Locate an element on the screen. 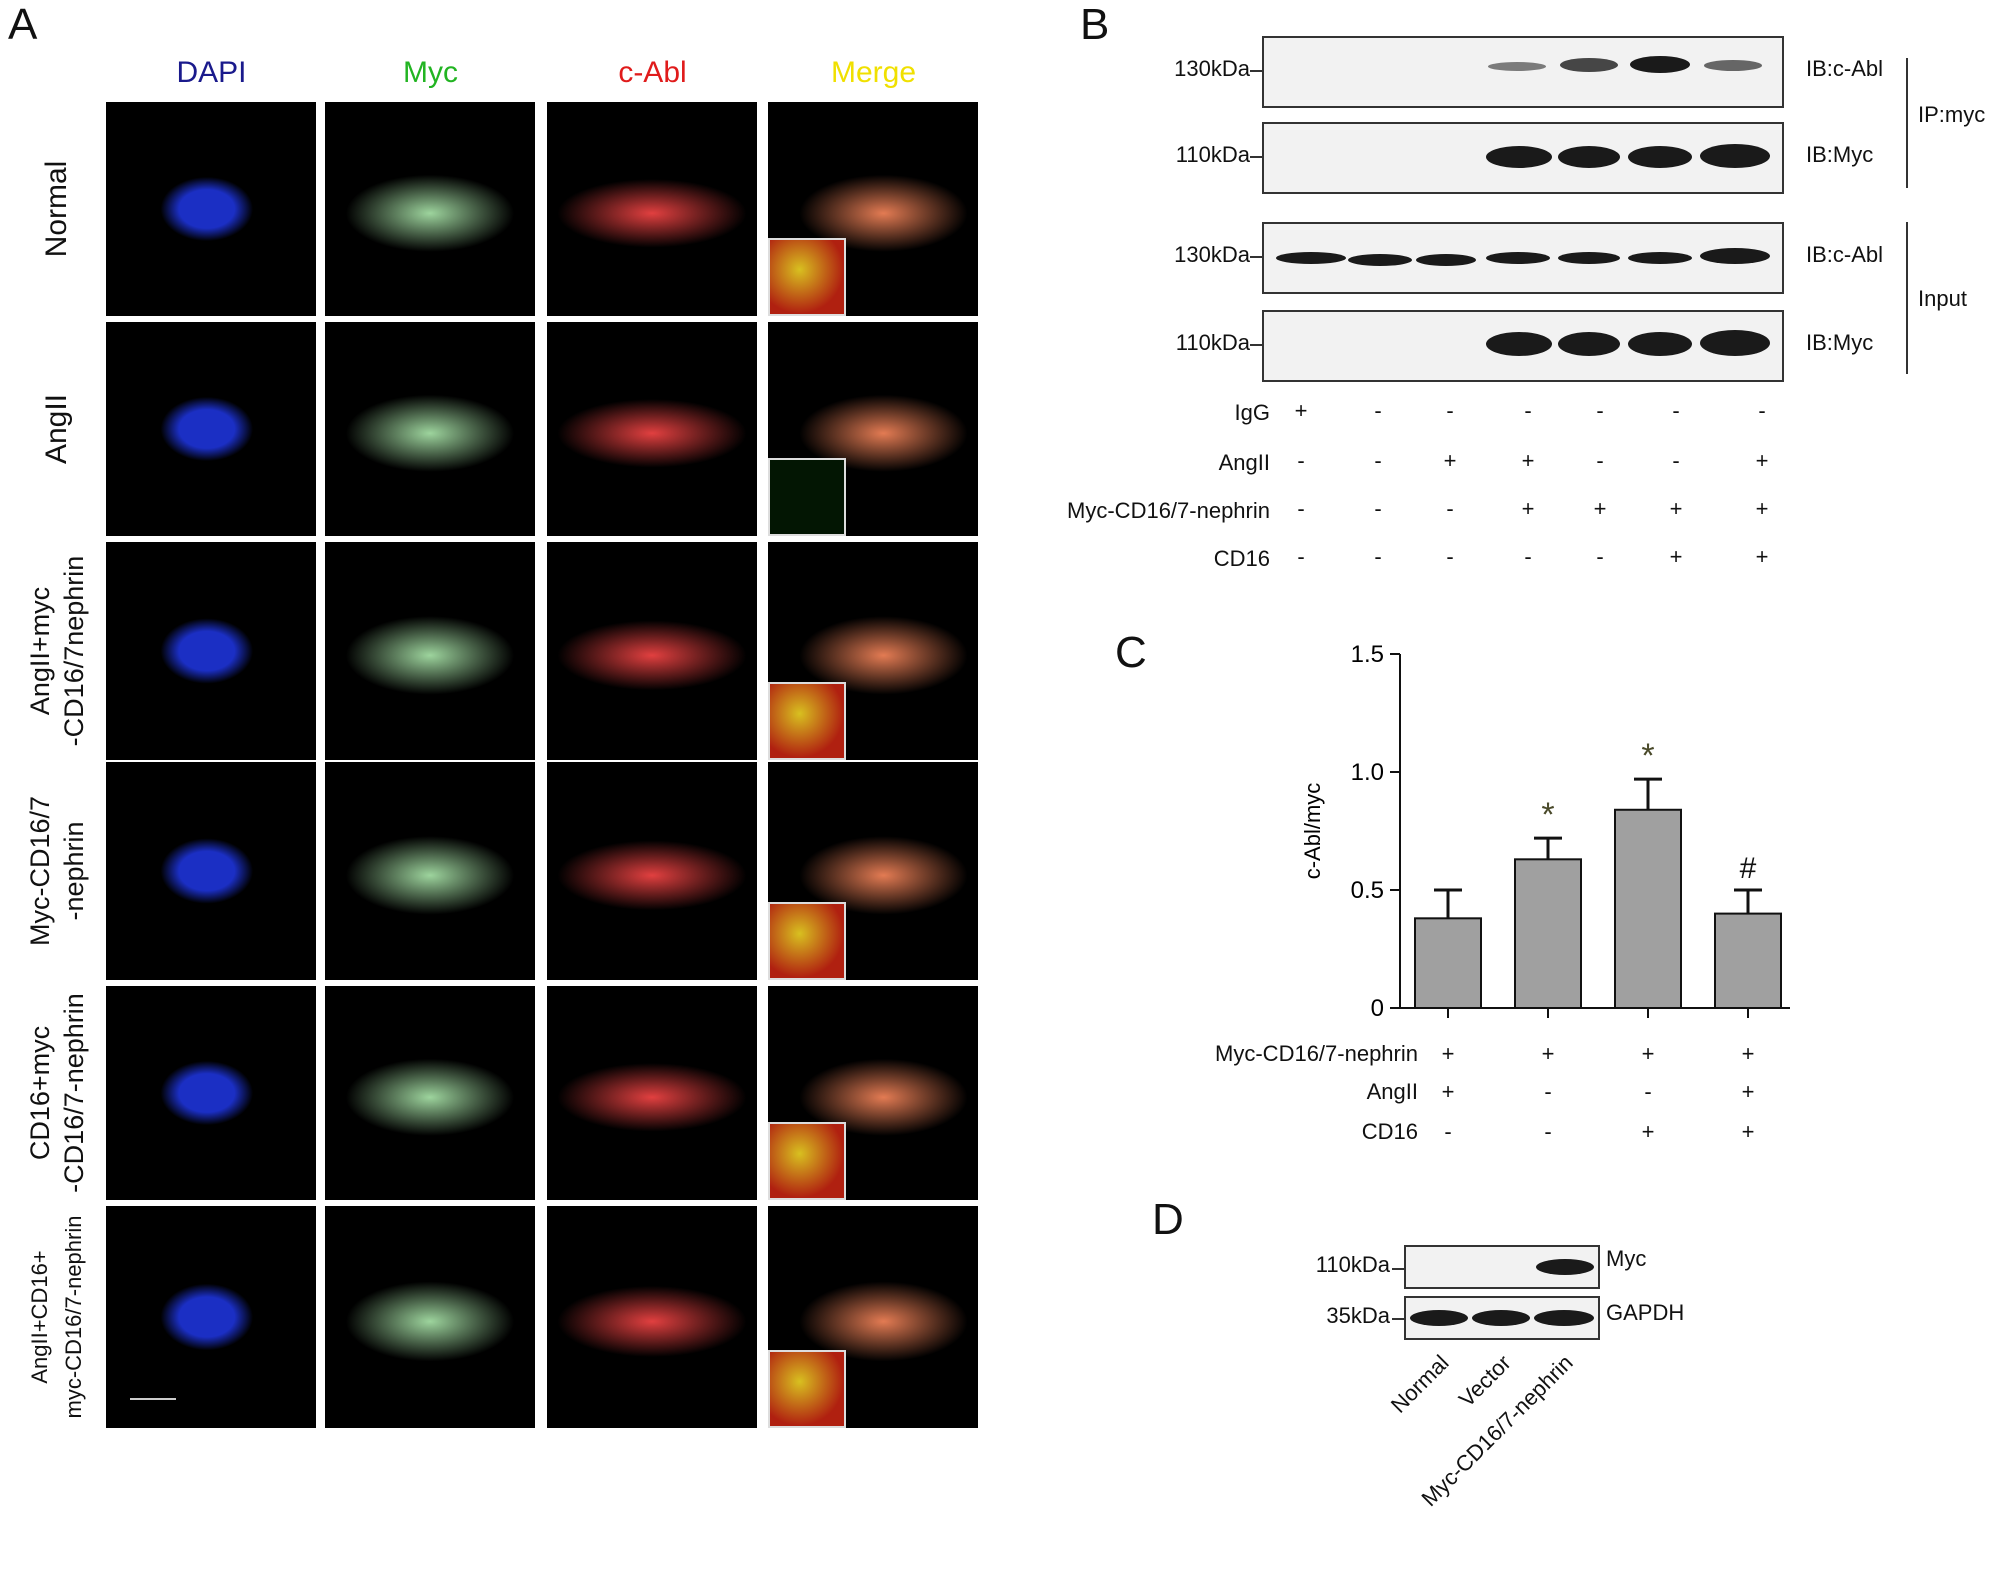  kda-label-d-1: 35kDa is located at coordinates (1358, 1315).